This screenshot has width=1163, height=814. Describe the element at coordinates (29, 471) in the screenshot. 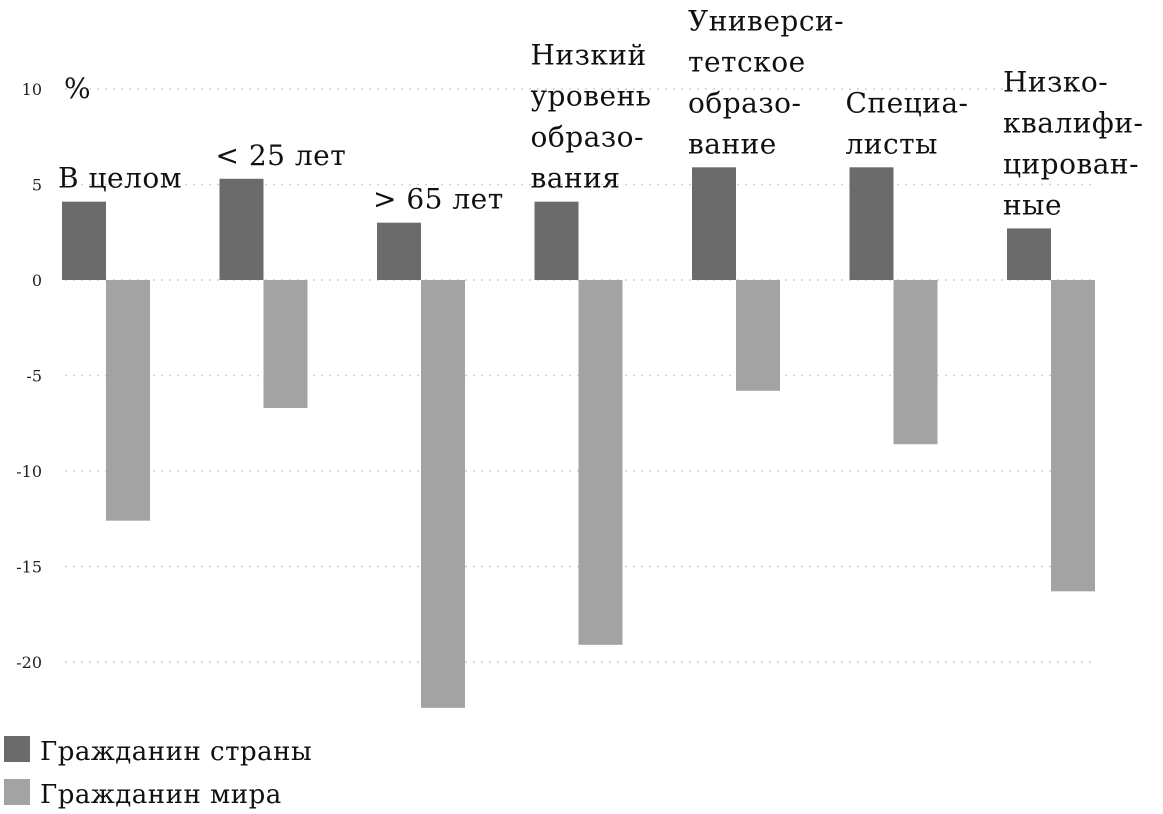

I see `y-tick-label: -10` at that location.